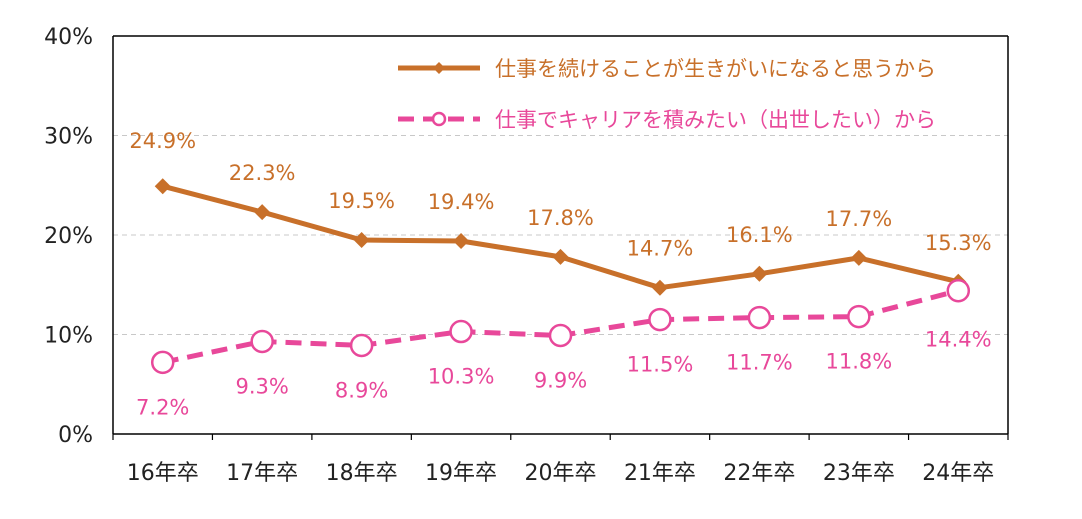 Image resolution: width=1082 pixels, height=519 pixels. What do you see at coordinates (162, 407) in the screenshot?
I see `data-label-series-2: 7.2%` at bounding box center [162, 407].